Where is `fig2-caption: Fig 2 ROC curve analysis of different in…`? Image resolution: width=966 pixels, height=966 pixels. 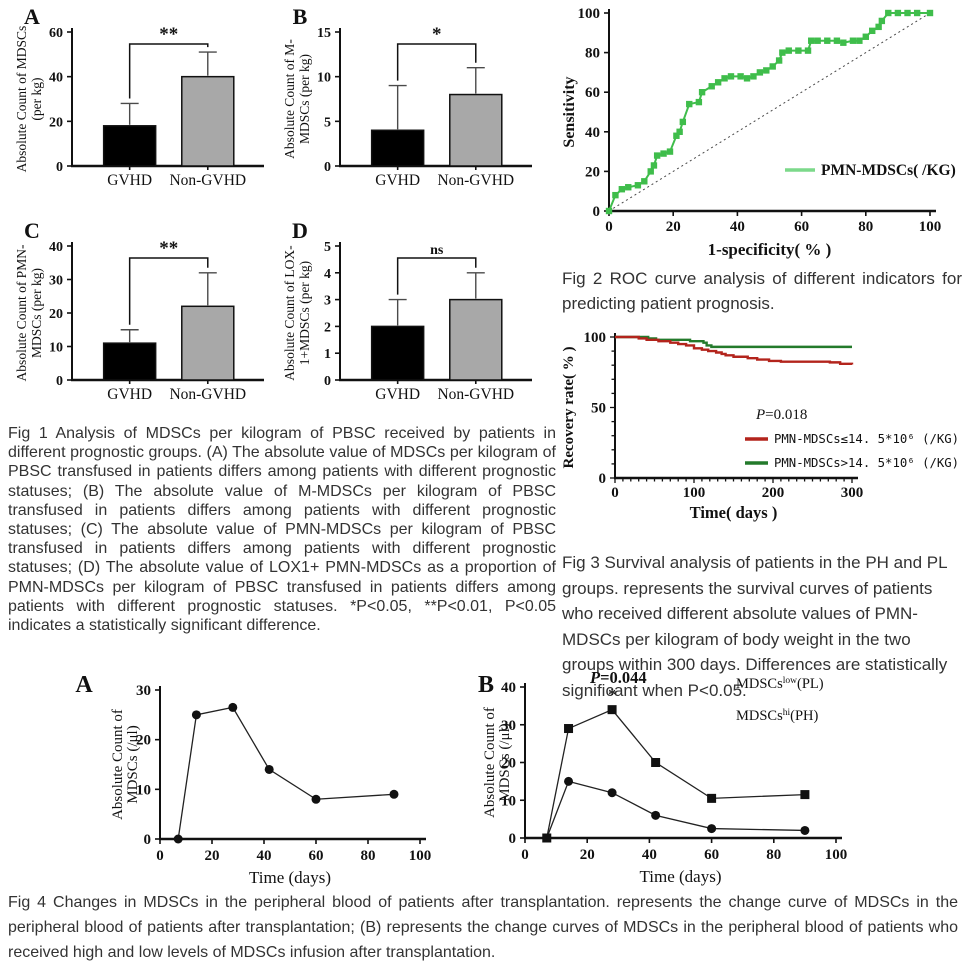
fig2-caption: Fig 2 ROC curve analysis of different in… is located at coordinates (762, 291).